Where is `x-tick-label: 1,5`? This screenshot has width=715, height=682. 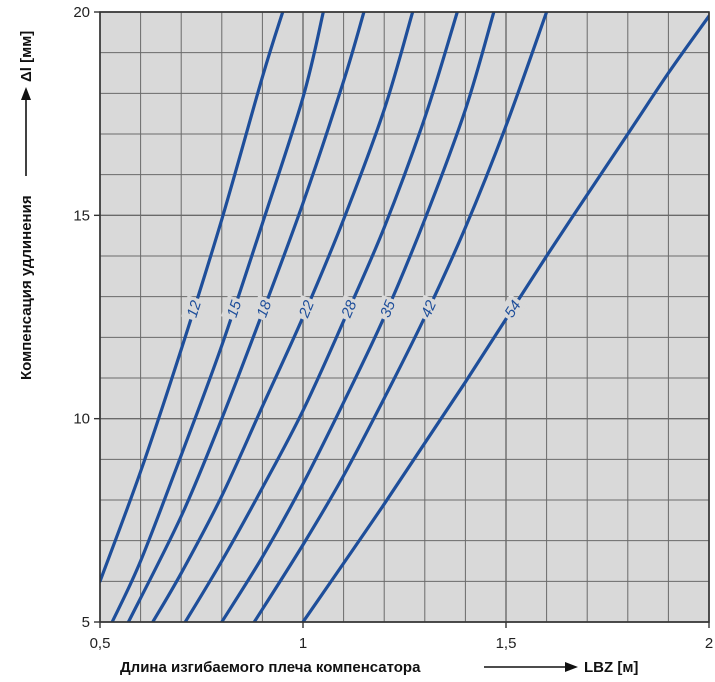 x-tick-label: 1,5 is located at coordinates (506, 643).